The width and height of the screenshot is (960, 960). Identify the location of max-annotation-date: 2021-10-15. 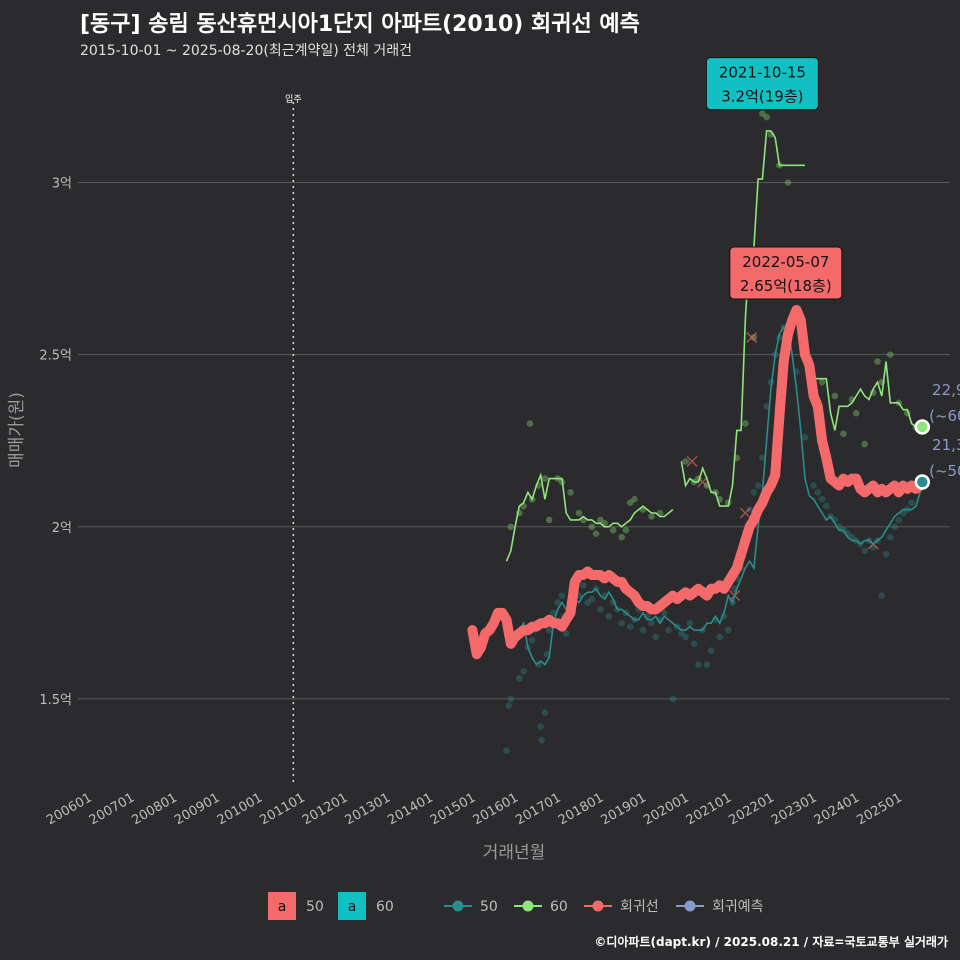
(762, 73).